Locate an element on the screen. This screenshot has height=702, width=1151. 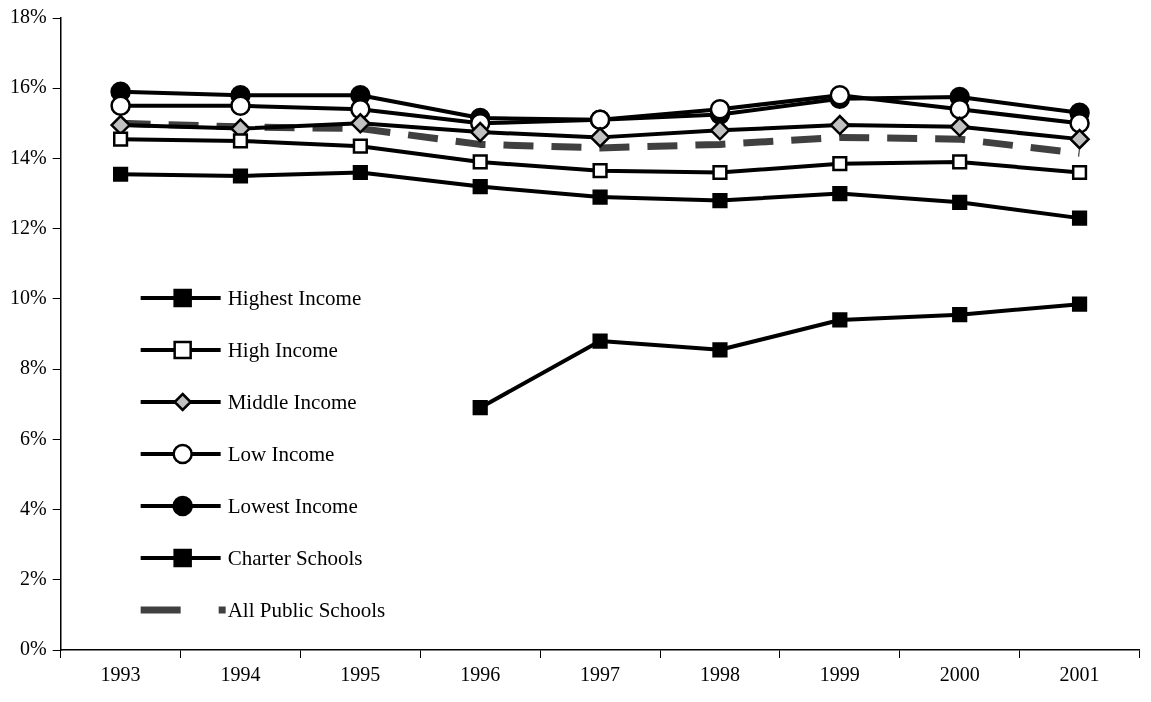
legend-label: Highest Income is located at coordinates (294, 297).